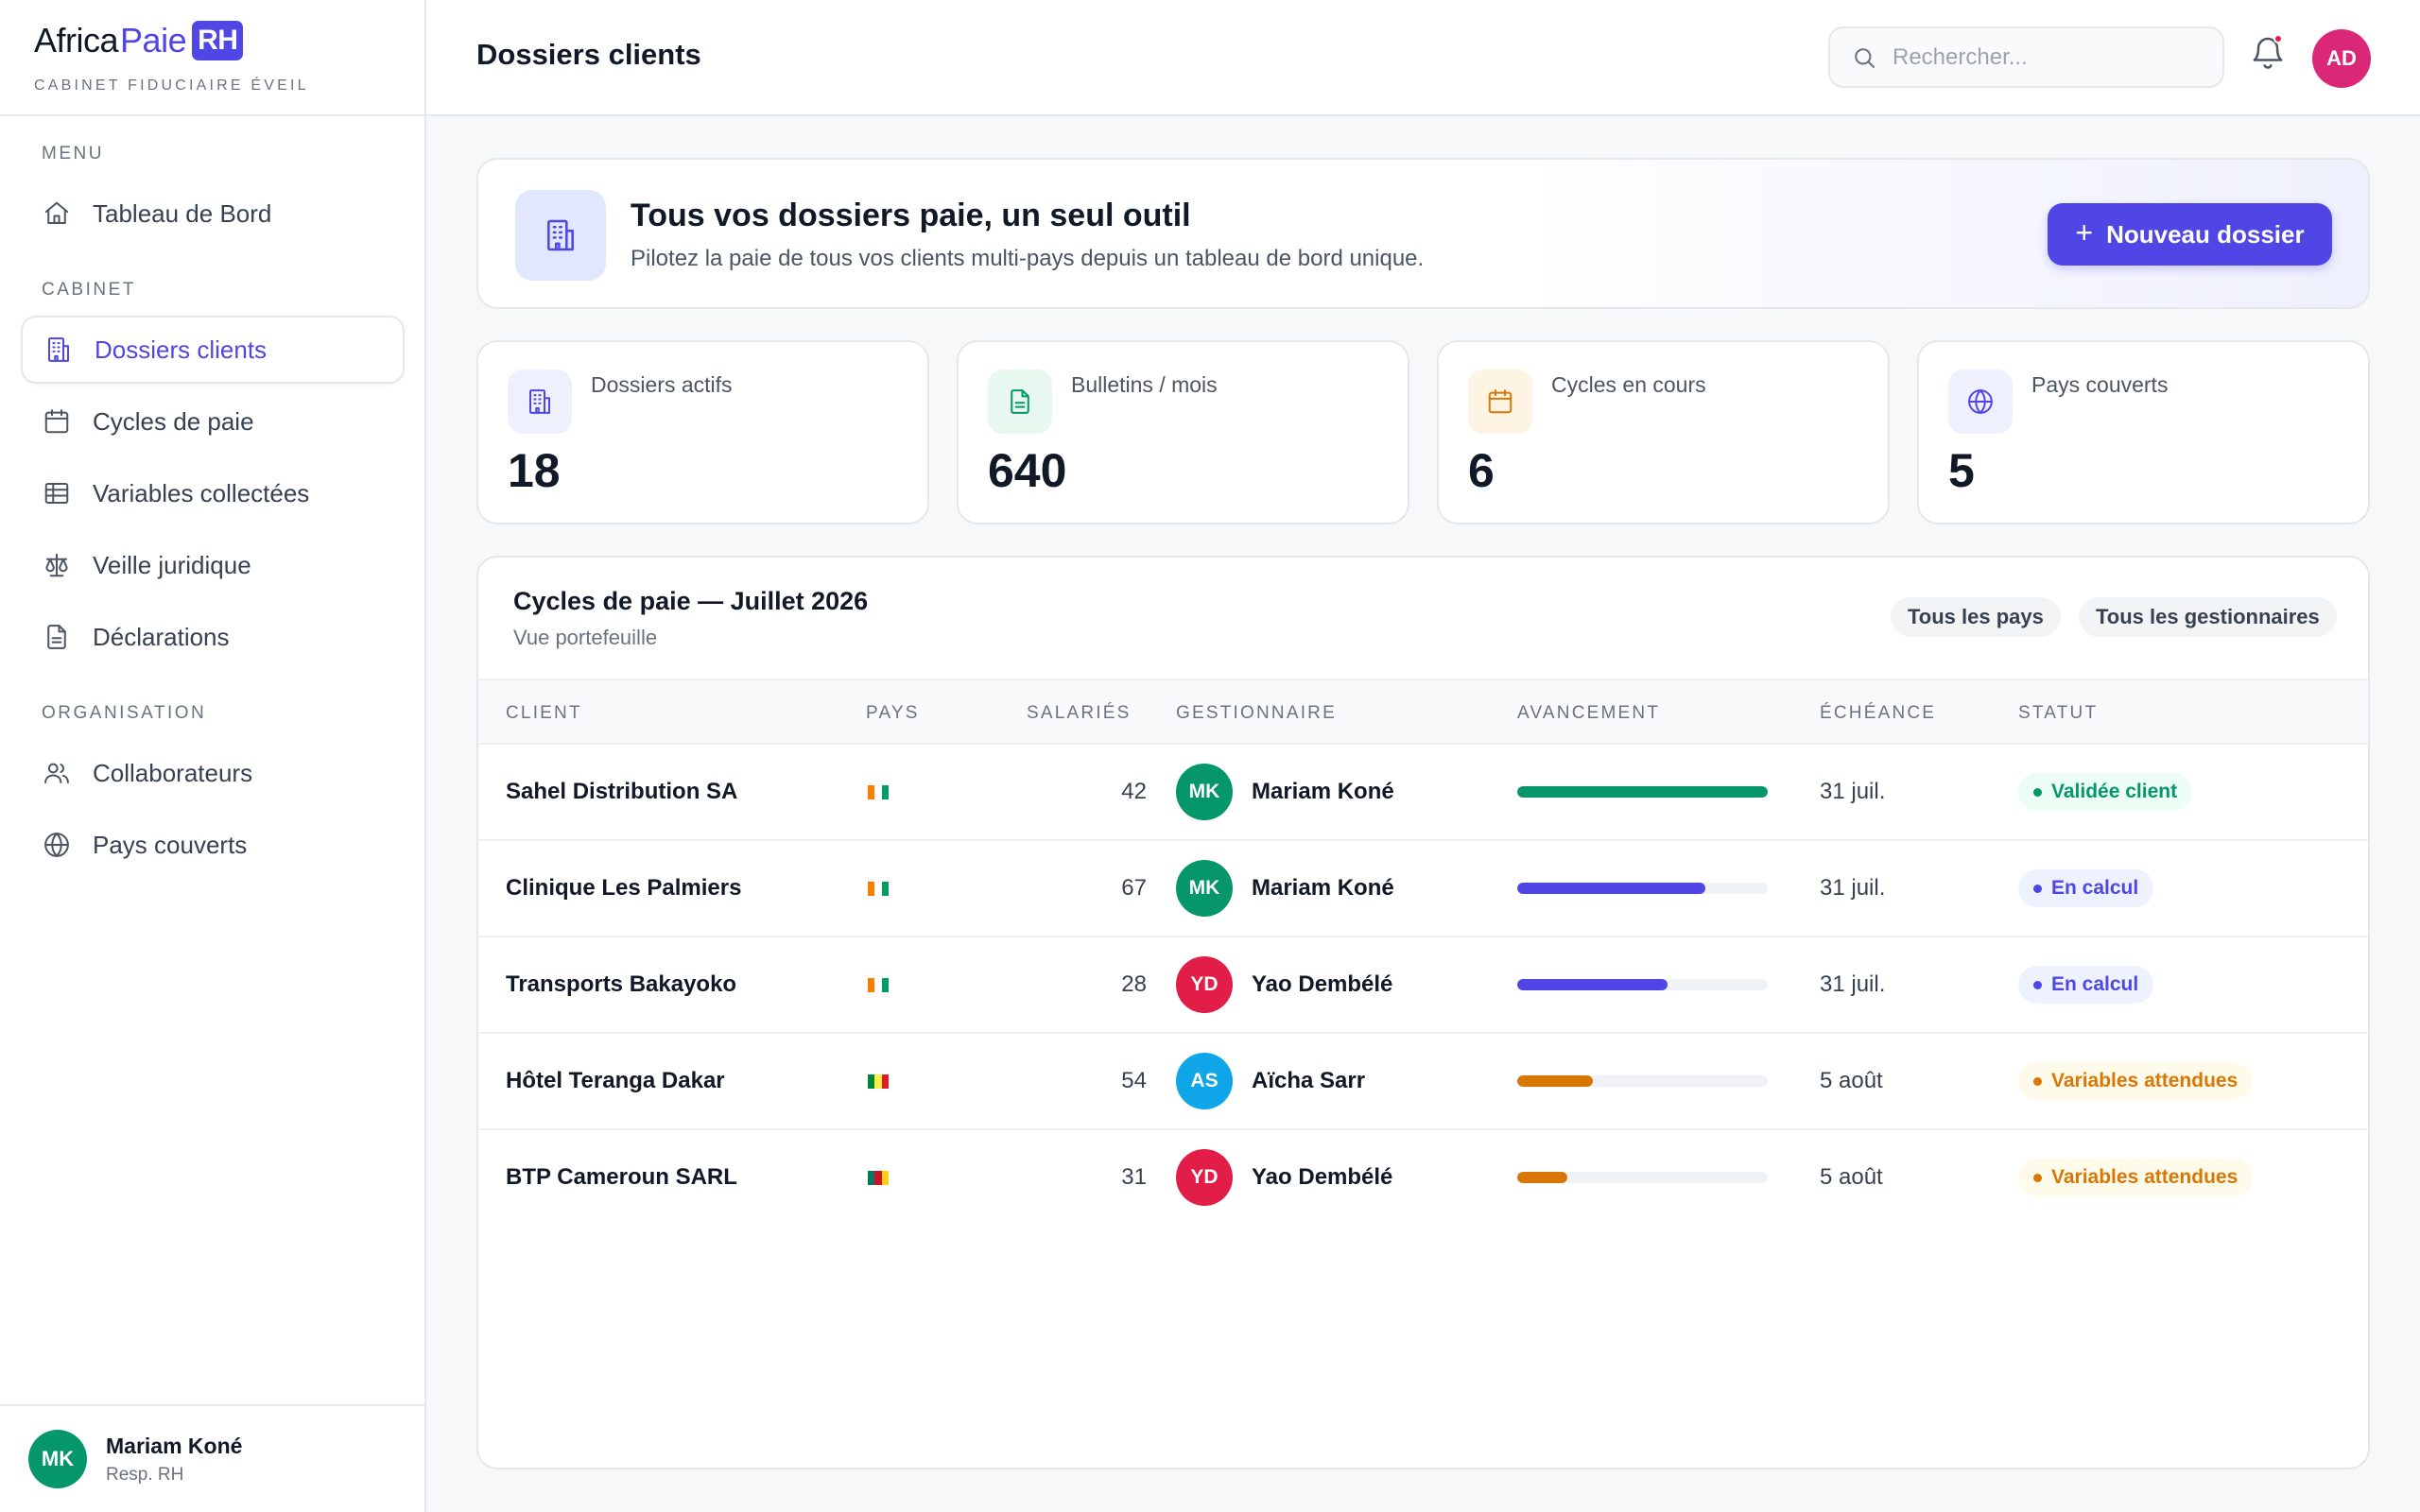 This screenshot has height=1512, width=2420. Describe the element at coordinates (1423, 58) in the screenshot. I see `top-header: Dossiers clients AD` at that location.